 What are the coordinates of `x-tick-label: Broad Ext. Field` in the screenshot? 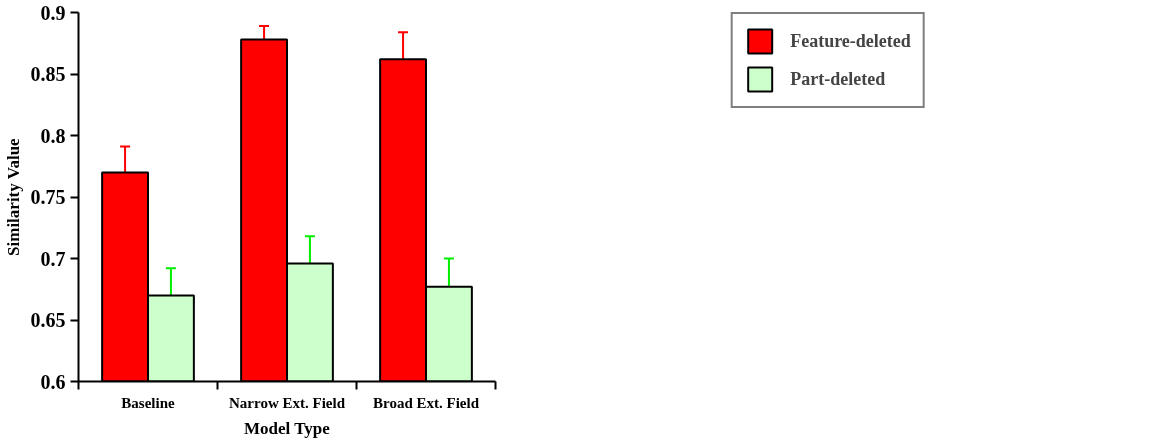 It's located at (426, 402).